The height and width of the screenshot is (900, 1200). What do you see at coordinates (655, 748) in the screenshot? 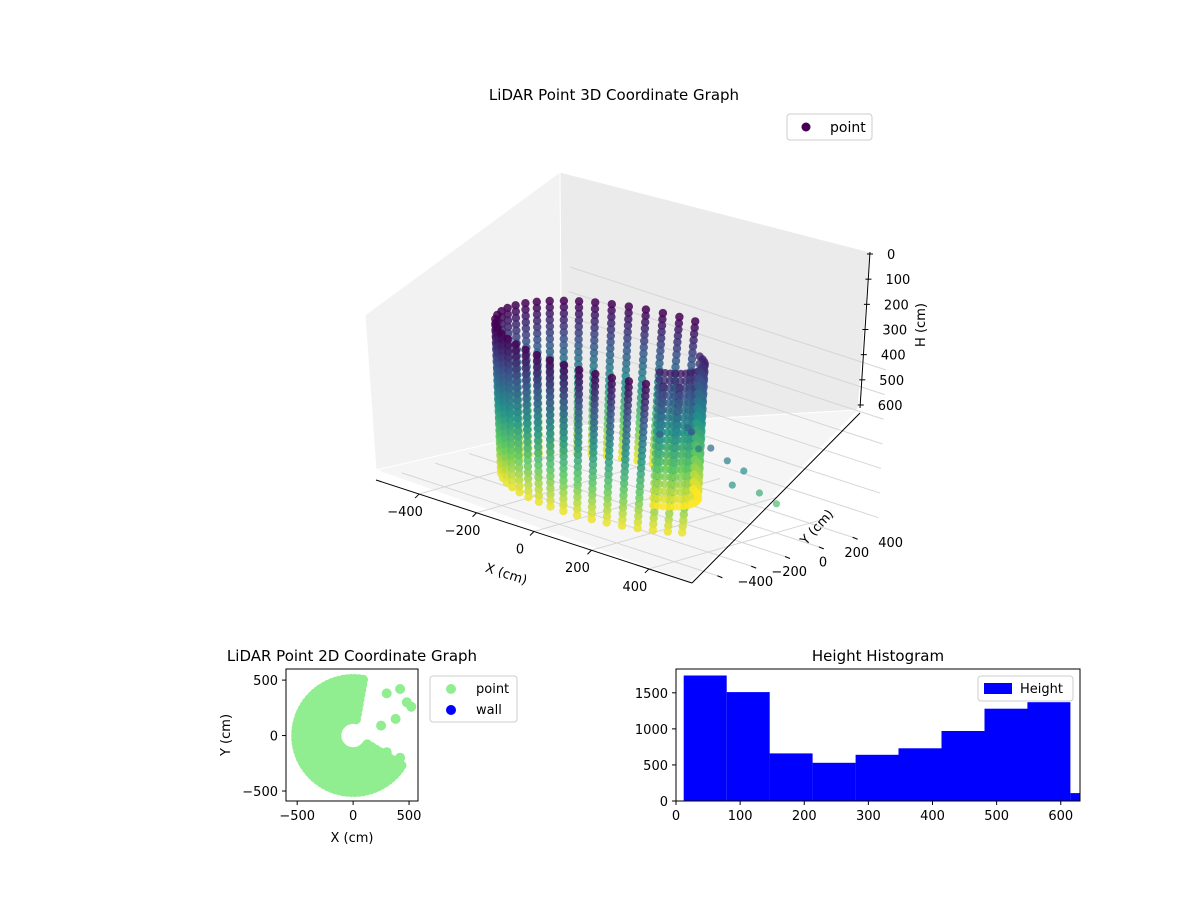
I see `y-axis-ticks-histogram: 0 500 1000 1500` at bounding box center [655, 748].